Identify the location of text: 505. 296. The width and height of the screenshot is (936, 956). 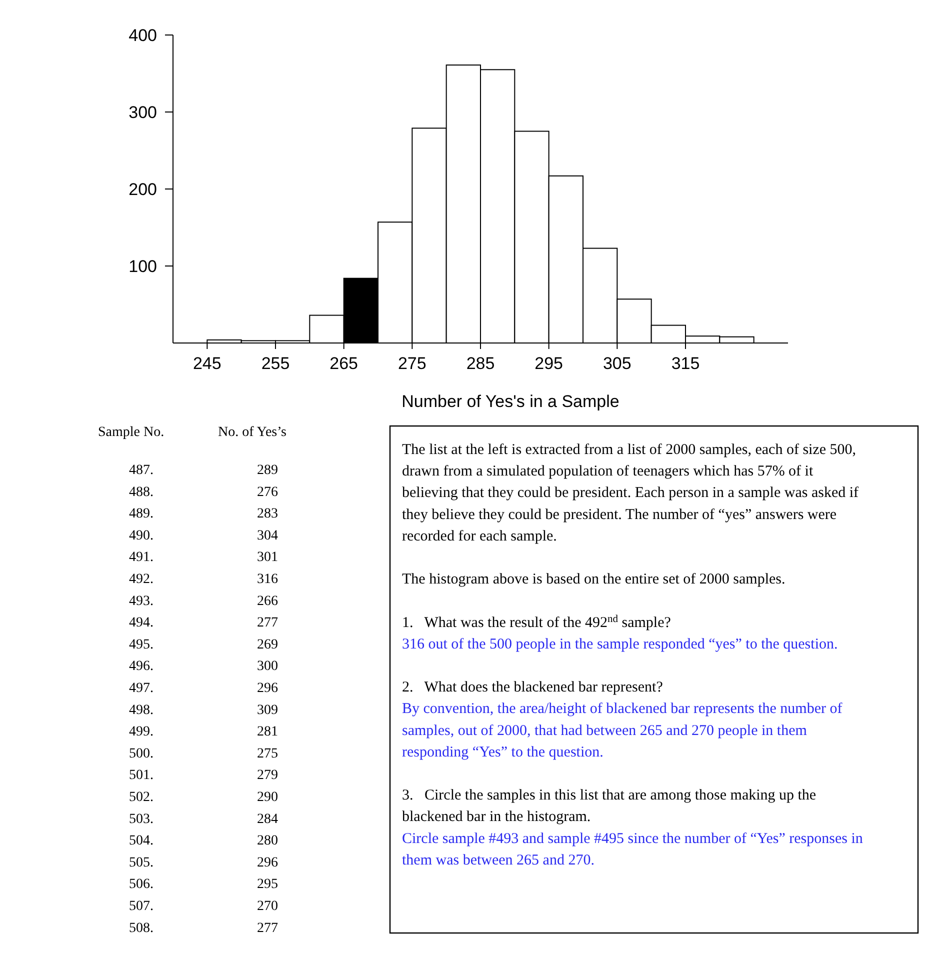
(203, 862).